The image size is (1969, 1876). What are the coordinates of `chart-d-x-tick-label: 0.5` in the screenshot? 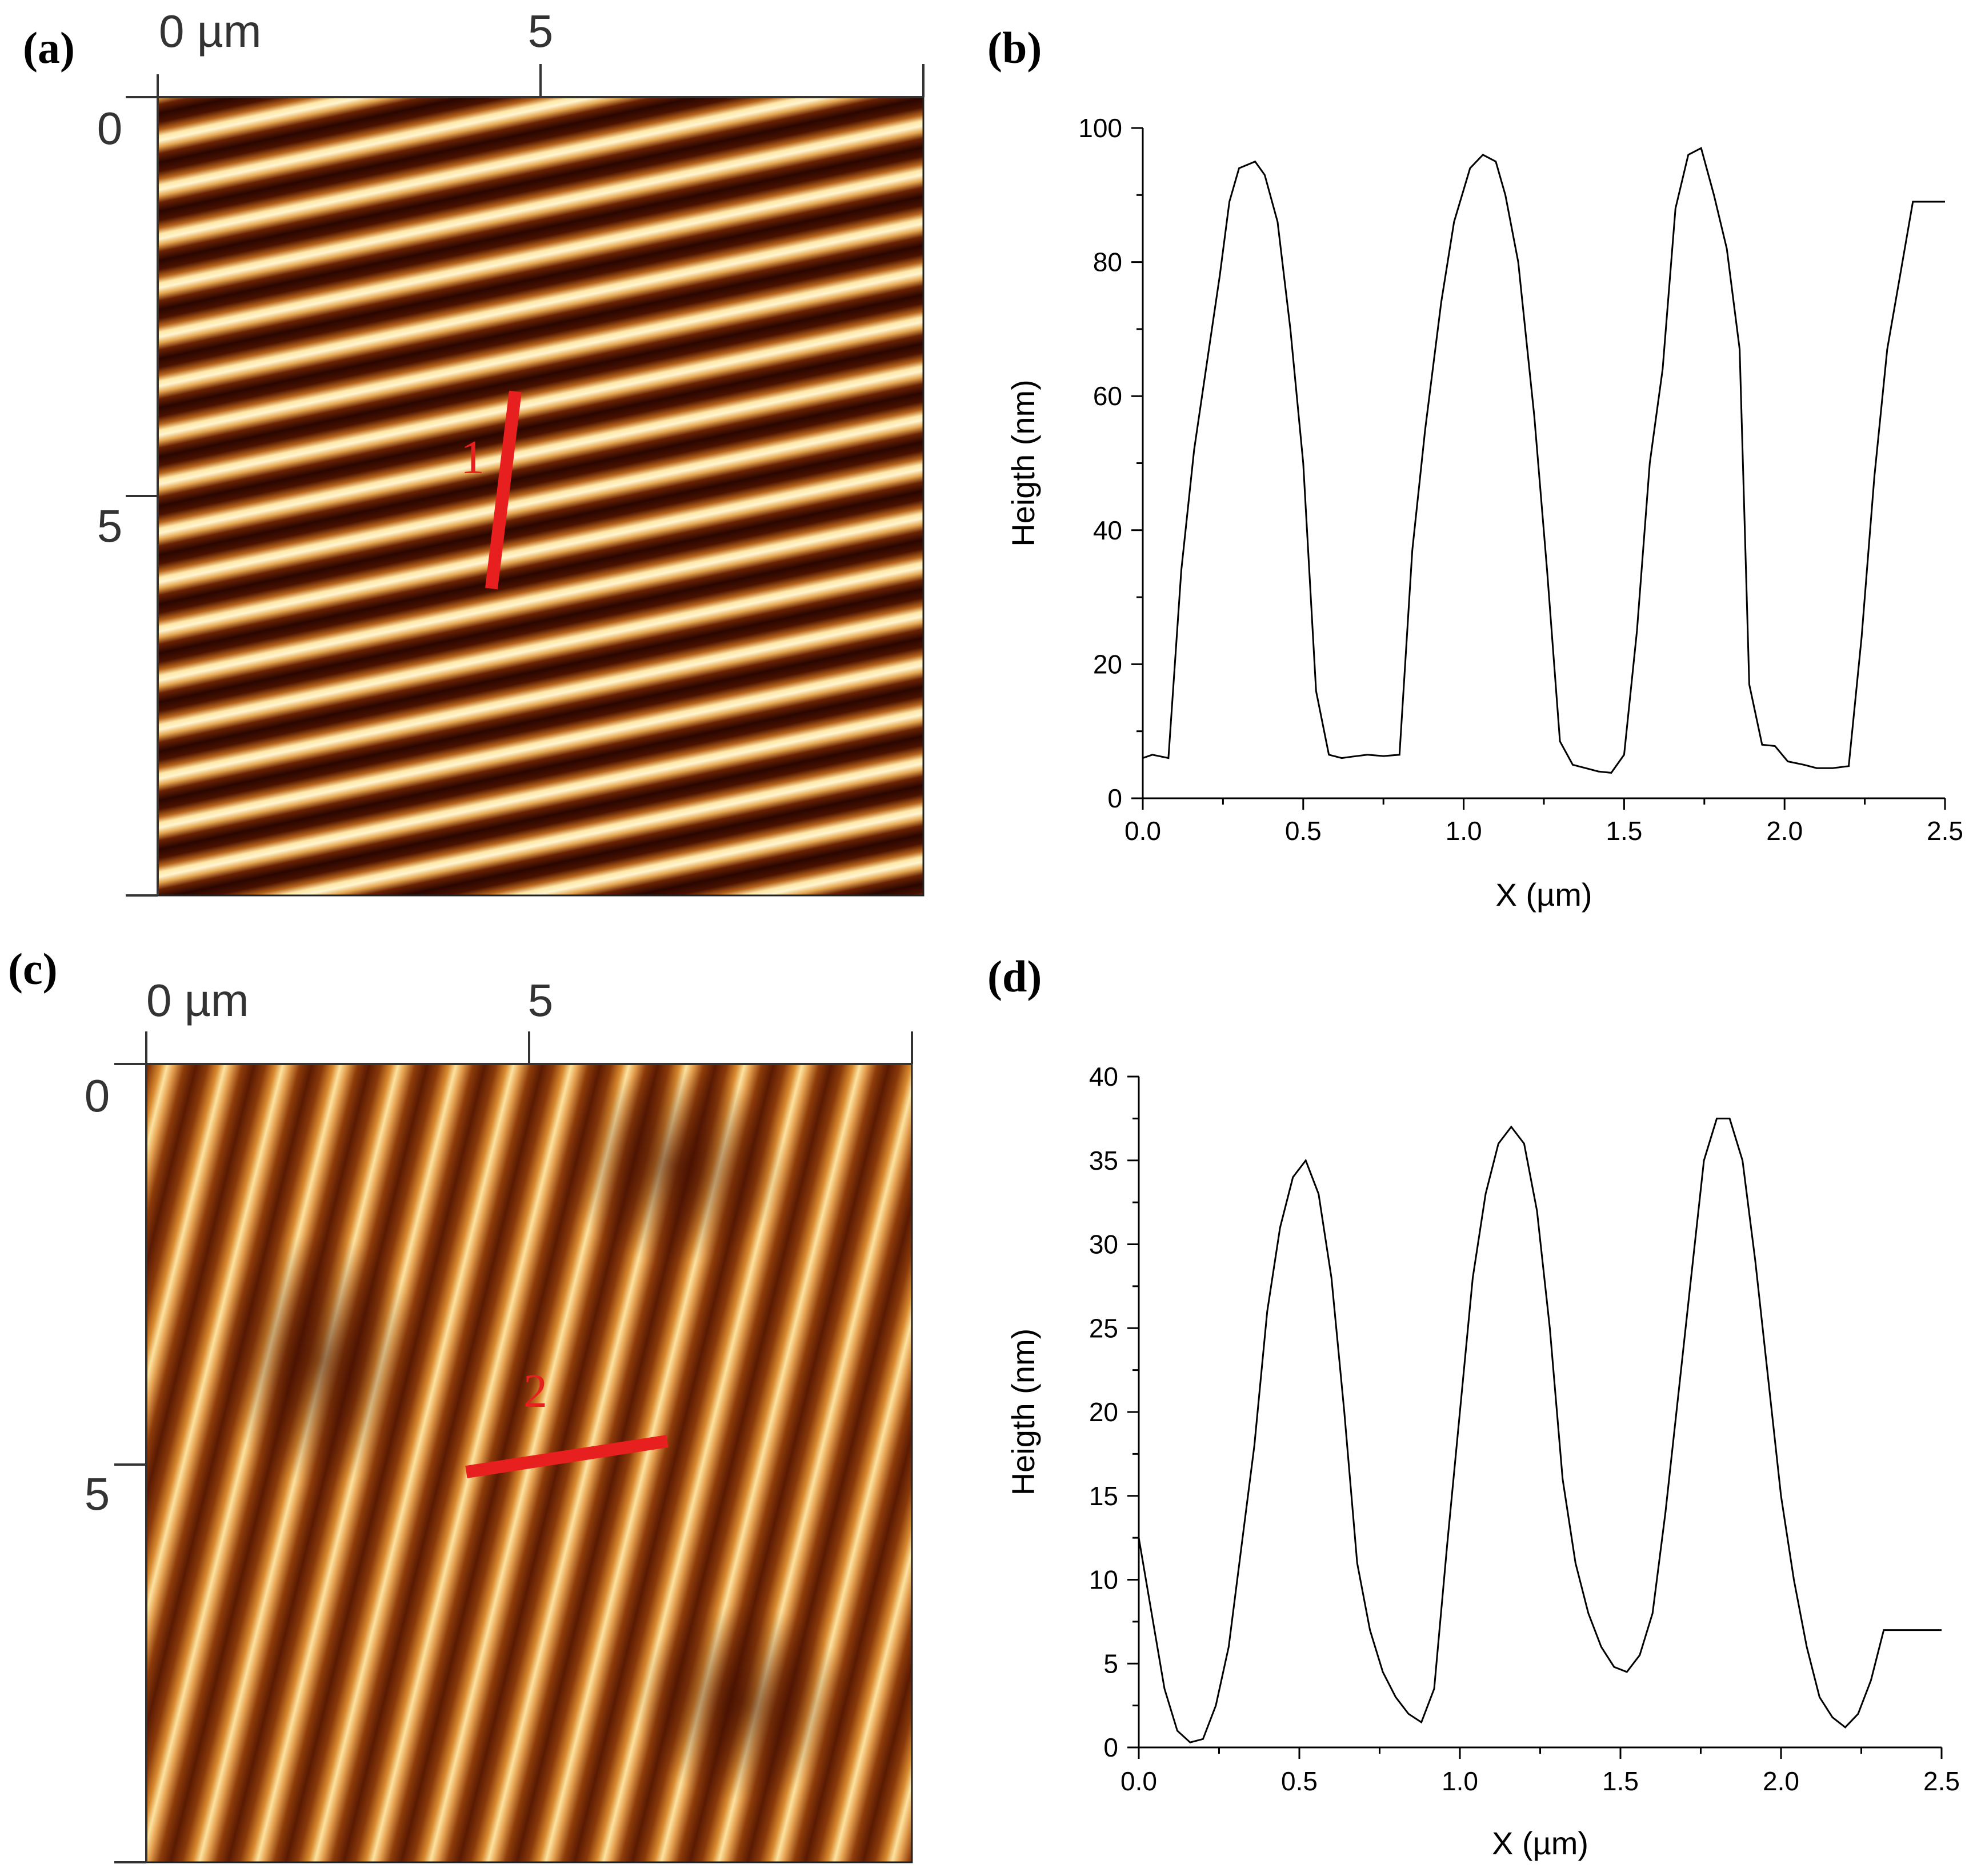 It's located at (1299, 1781).